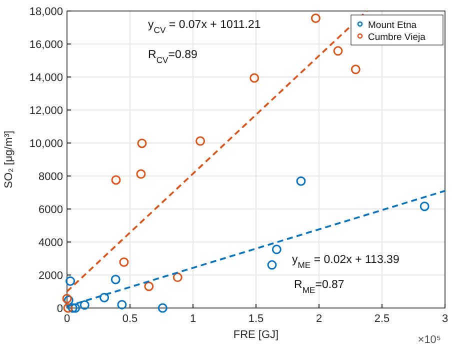  What do you see at coordinates (346, 262) in the screenshot?
I see `annotation: y$_{ME}$ = 0.02x + 113.39` at bounding box center [346, 262].